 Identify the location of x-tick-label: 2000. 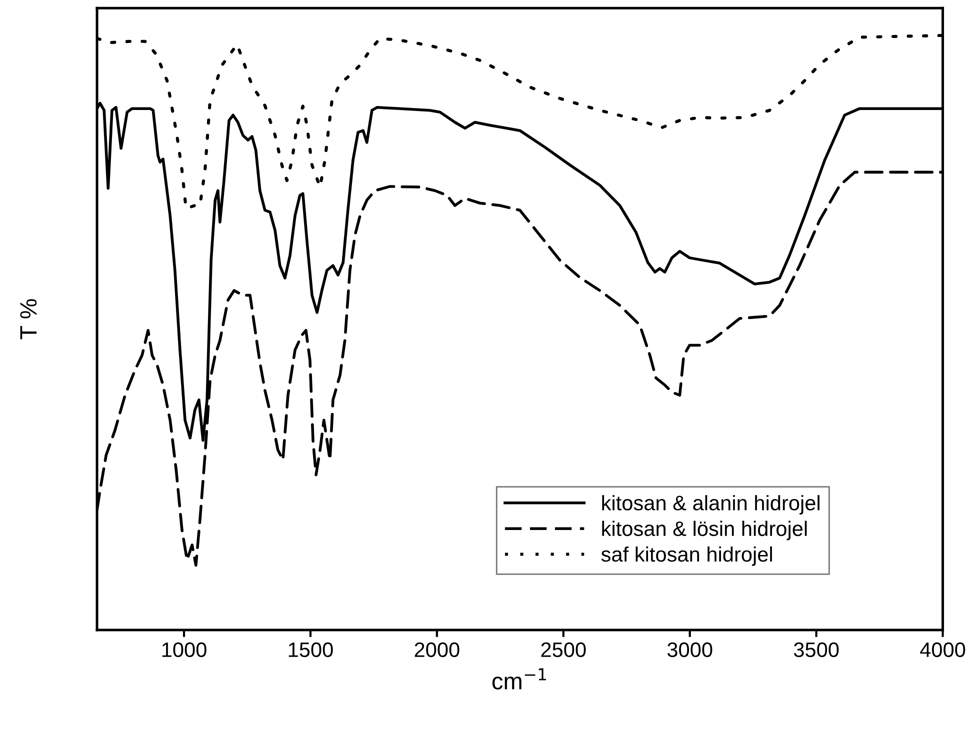
(437, 650).